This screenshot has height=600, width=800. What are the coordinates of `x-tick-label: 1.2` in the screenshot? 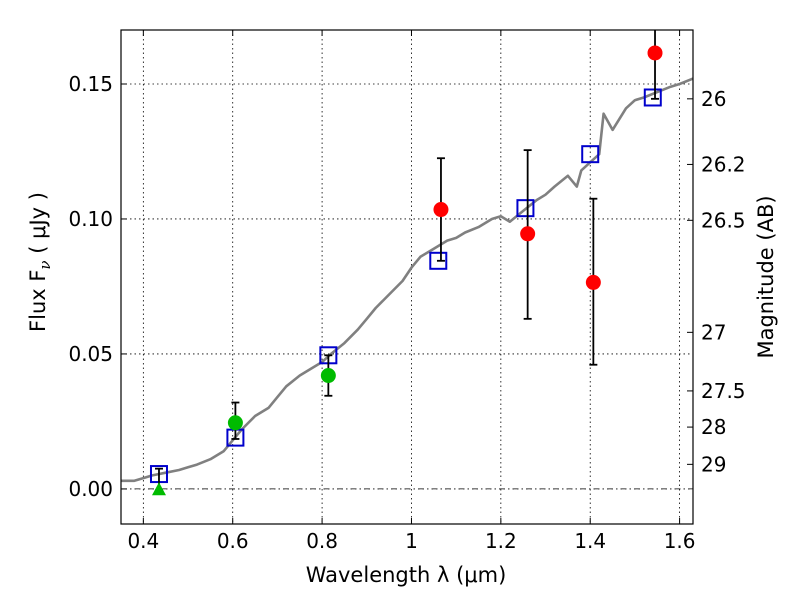 It's located at (501, 541).